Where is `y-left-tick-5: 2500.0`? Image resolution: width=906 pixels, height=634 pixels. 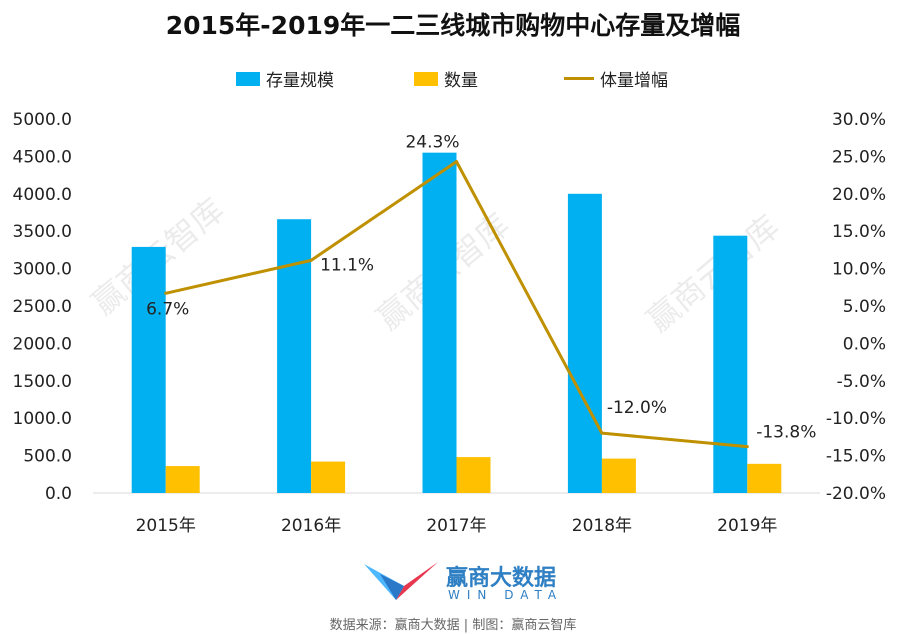
y-left-tick-5: 2500.0 is located at coordinates (42, 307).